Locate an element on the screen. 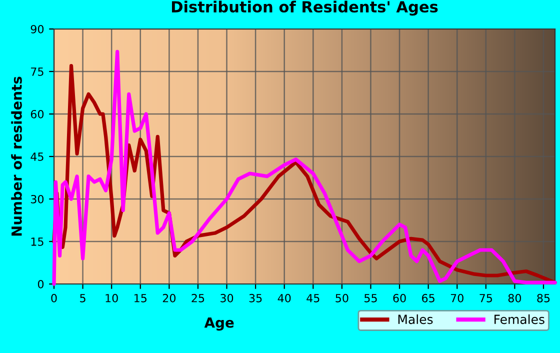  y-tick-label: 0 is located at coordinates (41, 284).